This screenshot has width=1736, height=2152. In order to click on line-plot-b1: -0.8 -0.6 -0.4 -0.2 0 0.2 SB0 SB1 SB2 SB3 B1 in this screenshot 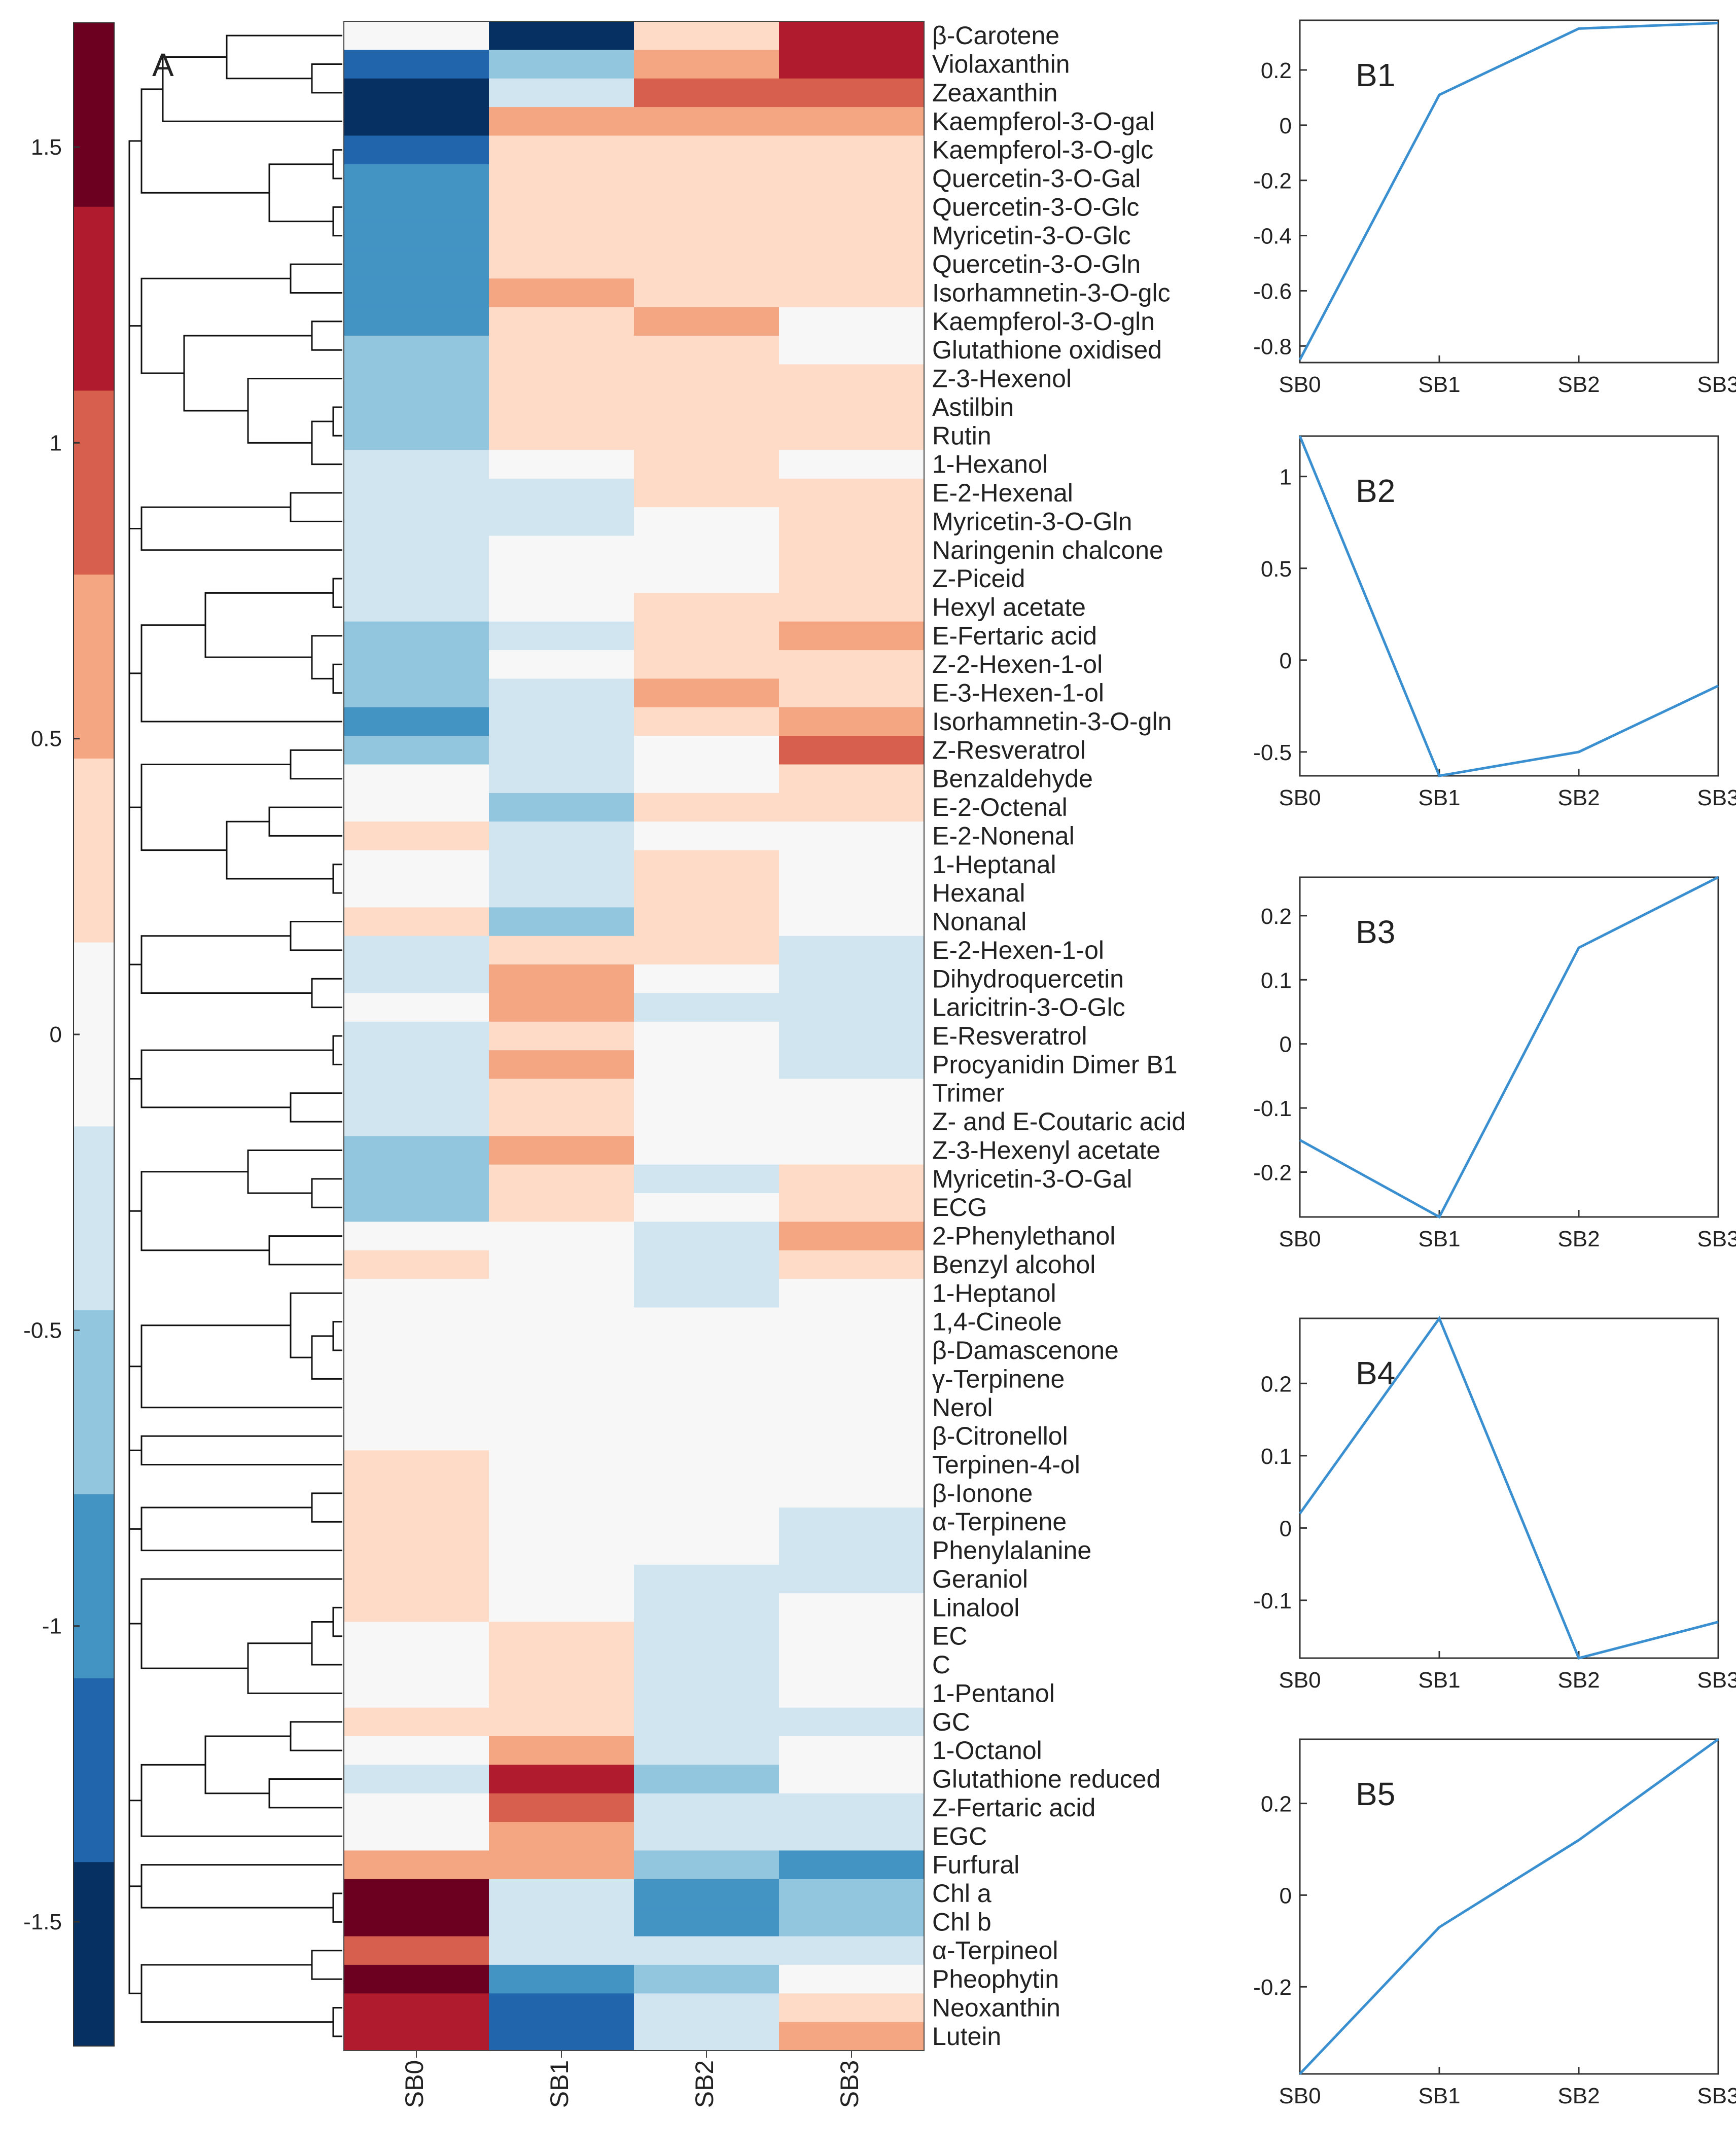, I will do `click(1494, 208)`.